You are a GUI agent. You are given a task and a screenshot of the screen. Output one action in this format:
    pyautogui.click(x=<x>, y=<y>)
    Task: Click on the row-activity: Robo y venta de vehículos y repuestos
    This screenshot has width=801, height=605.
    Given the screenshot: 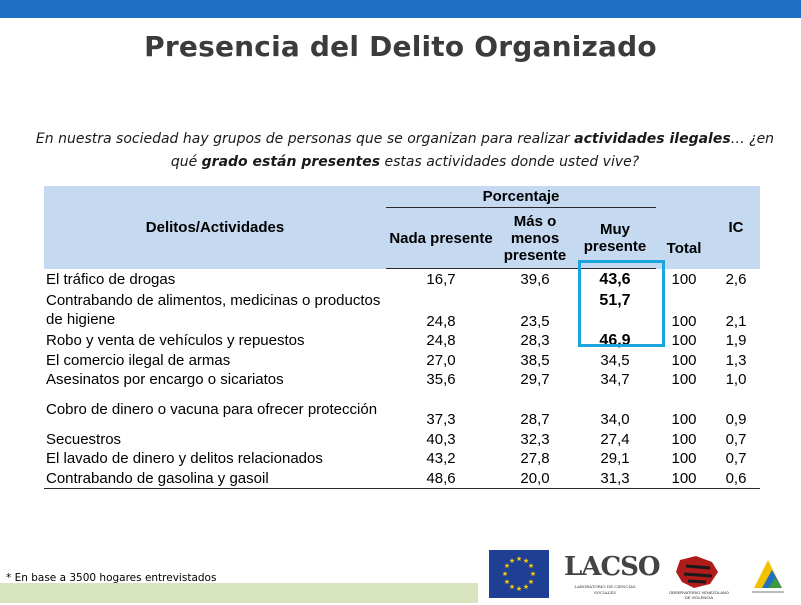 What is the action you would take?
    pyautogui.click(x=175, y=340)
    